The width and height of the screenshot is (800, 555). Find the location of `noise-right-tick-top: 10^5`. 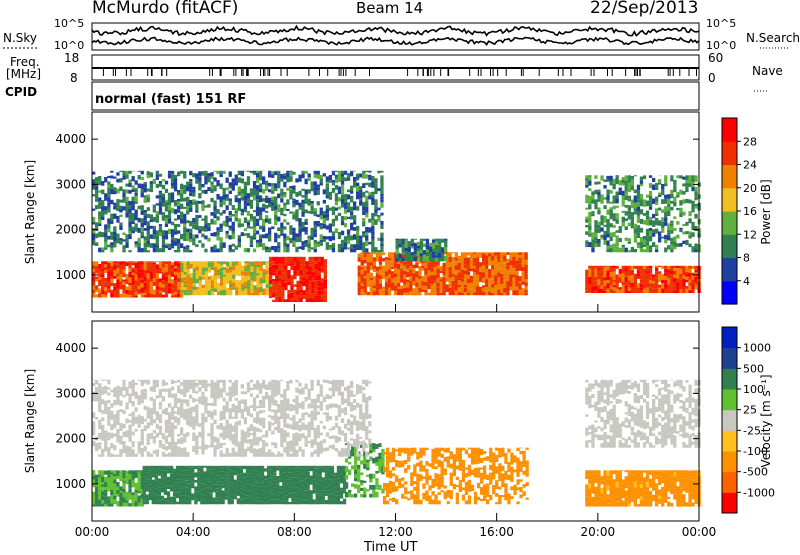

noise-right-tick-top: 10^5 is located at coordinates (721, 23).